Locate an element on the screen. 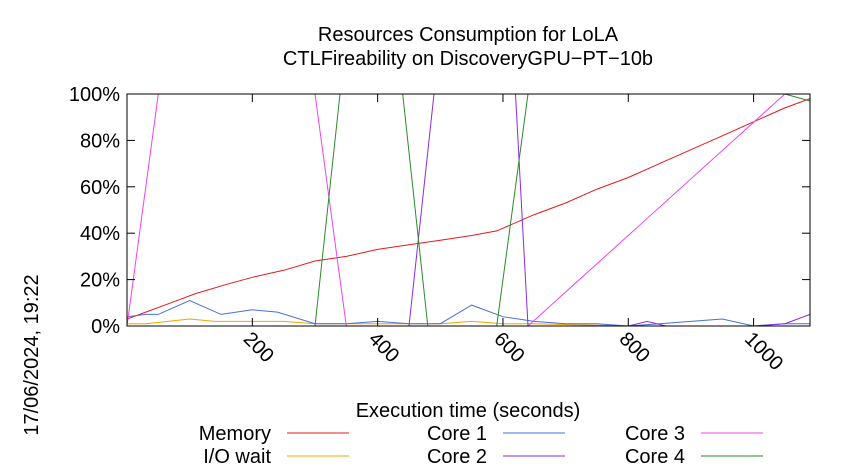  chart-title: Resources Consumption for LoLA is located at coordinates (468, 35).